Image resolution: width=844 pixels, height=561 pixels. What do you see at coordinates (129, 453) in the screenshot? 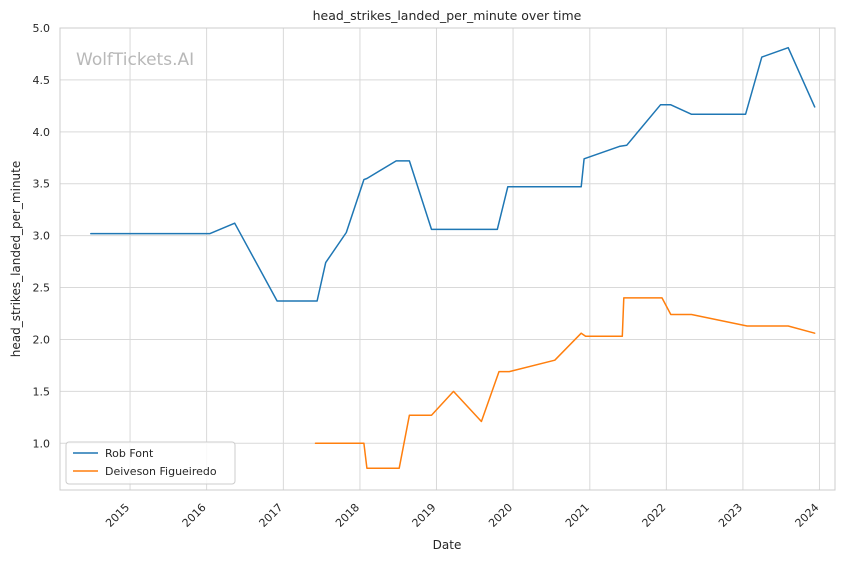
I see `legend-label: Rob Font` at bounding box center [129, 453].